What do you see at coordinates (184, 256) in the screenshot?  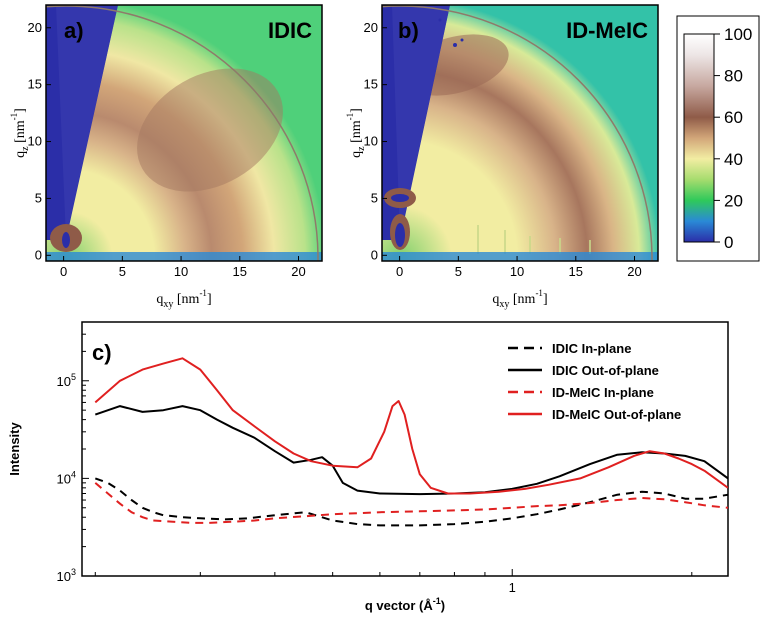 I see `heatmap-a-horizon` at bounding box center [184, 256].